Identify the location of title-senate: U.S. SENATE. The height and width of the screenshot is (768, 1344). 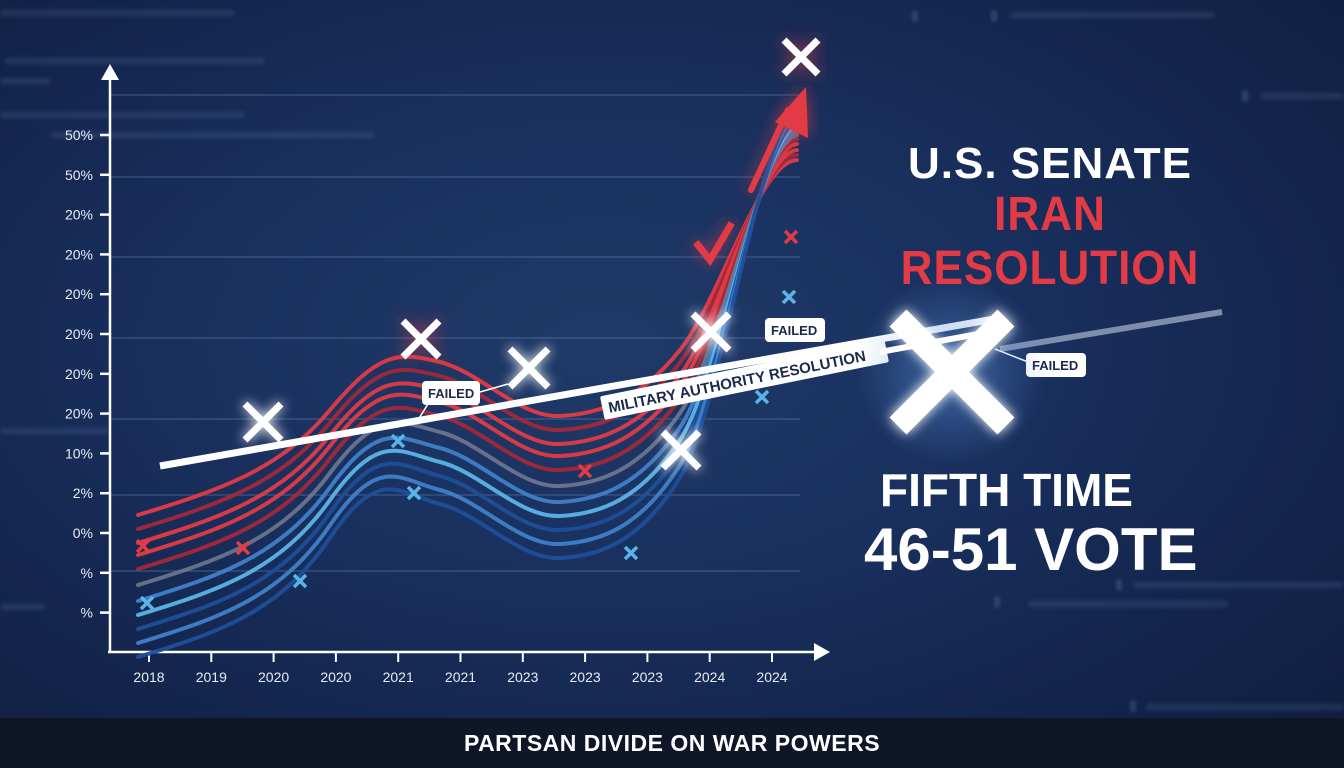
(1049, 163).